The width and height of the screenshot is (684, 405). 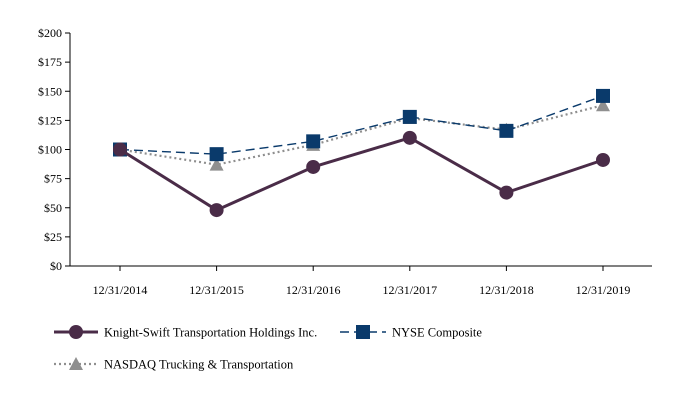 What do you see at coordinates (50, 150) in the screenshot?
I see `y-tick-label: $100` at bounding box center [50, 150].